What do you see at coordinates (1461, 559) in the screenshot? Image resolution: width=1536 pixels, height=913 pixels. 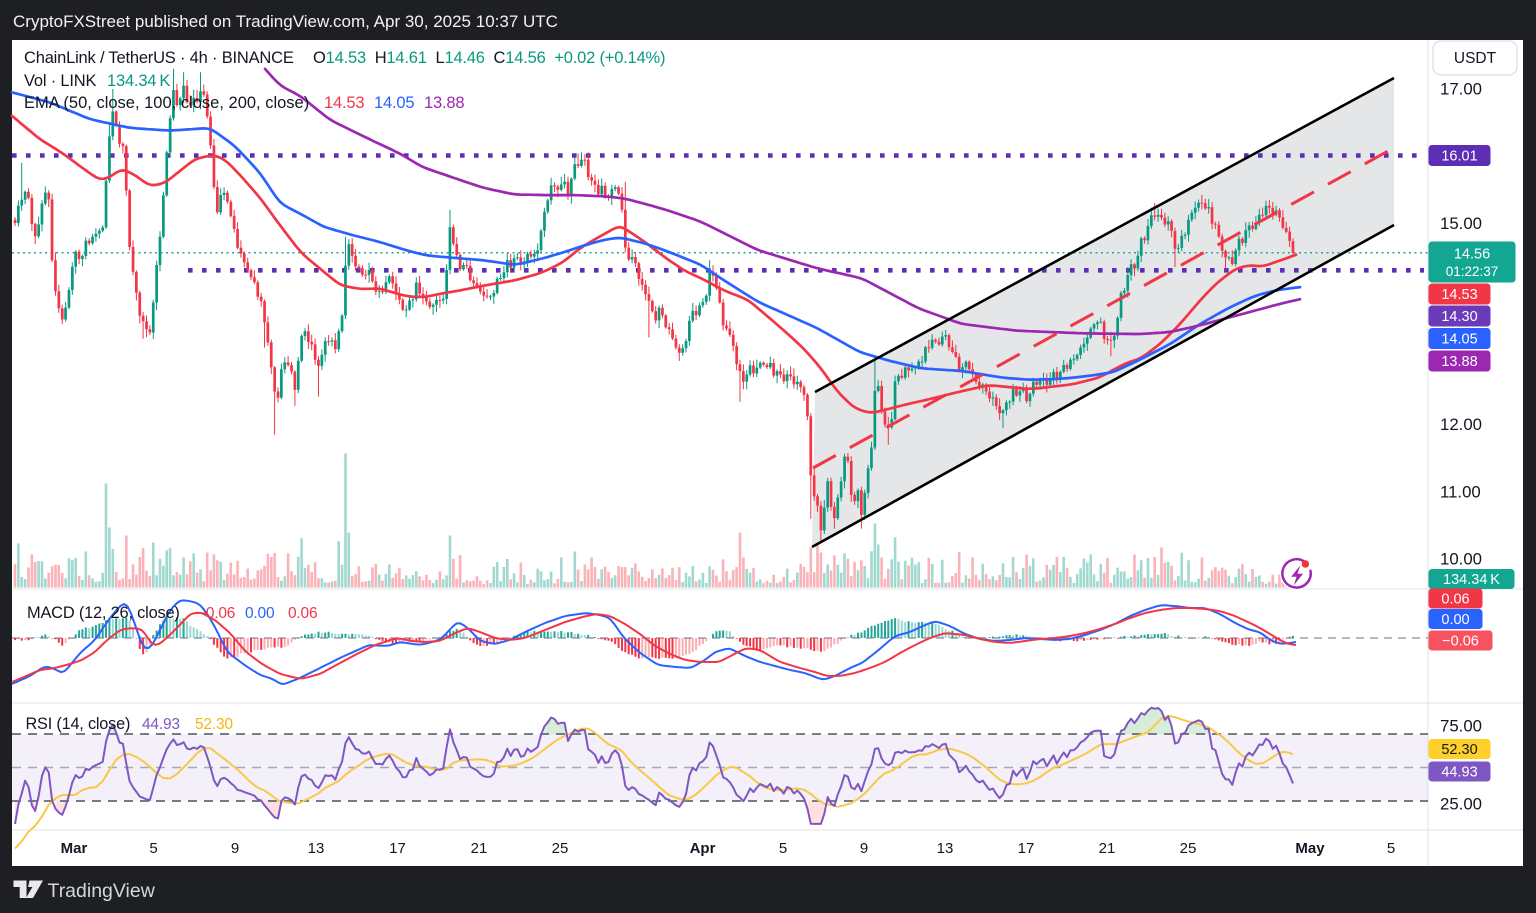 I see `svg-text: 10.00` at bounding box center [1461, 559].